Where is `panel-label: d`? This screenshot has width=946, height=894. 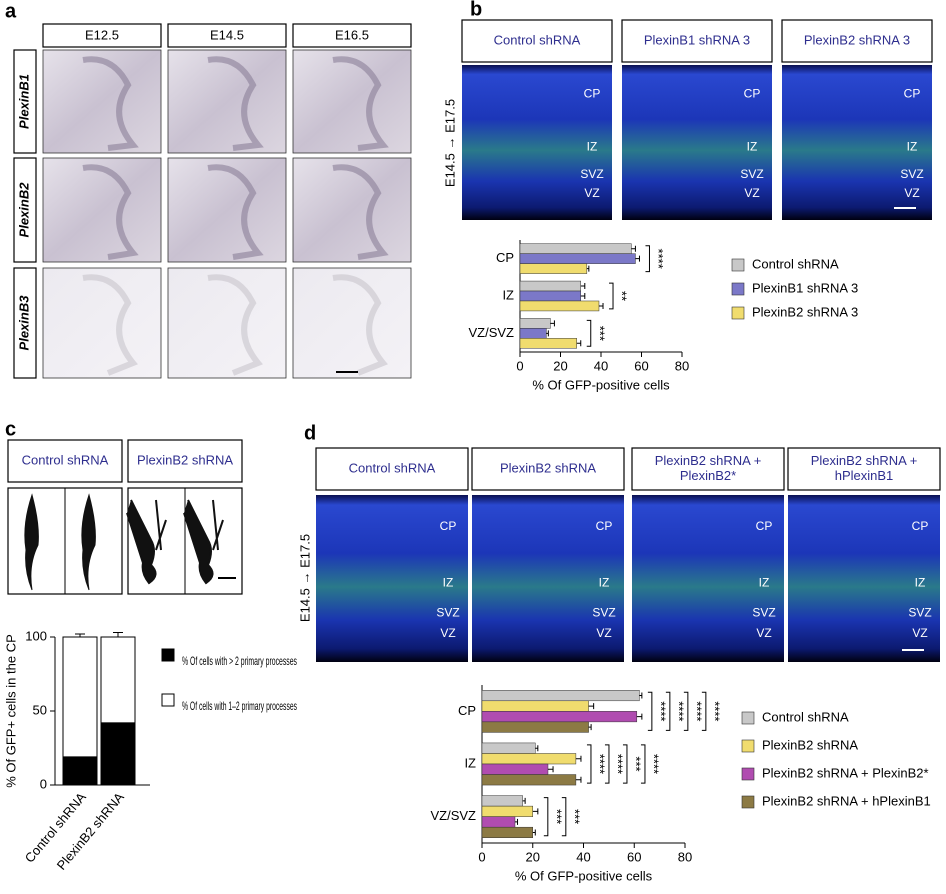 panel-label: d is located at coordinates (310, 433).